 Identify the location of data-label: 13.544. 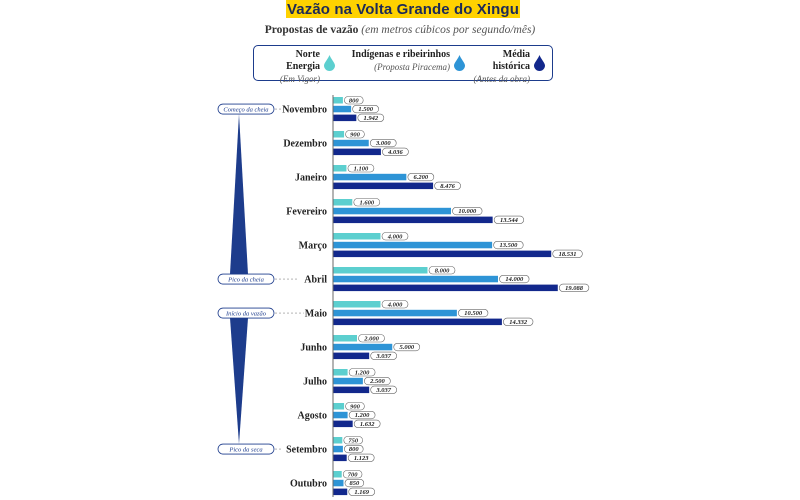
(509, 220).